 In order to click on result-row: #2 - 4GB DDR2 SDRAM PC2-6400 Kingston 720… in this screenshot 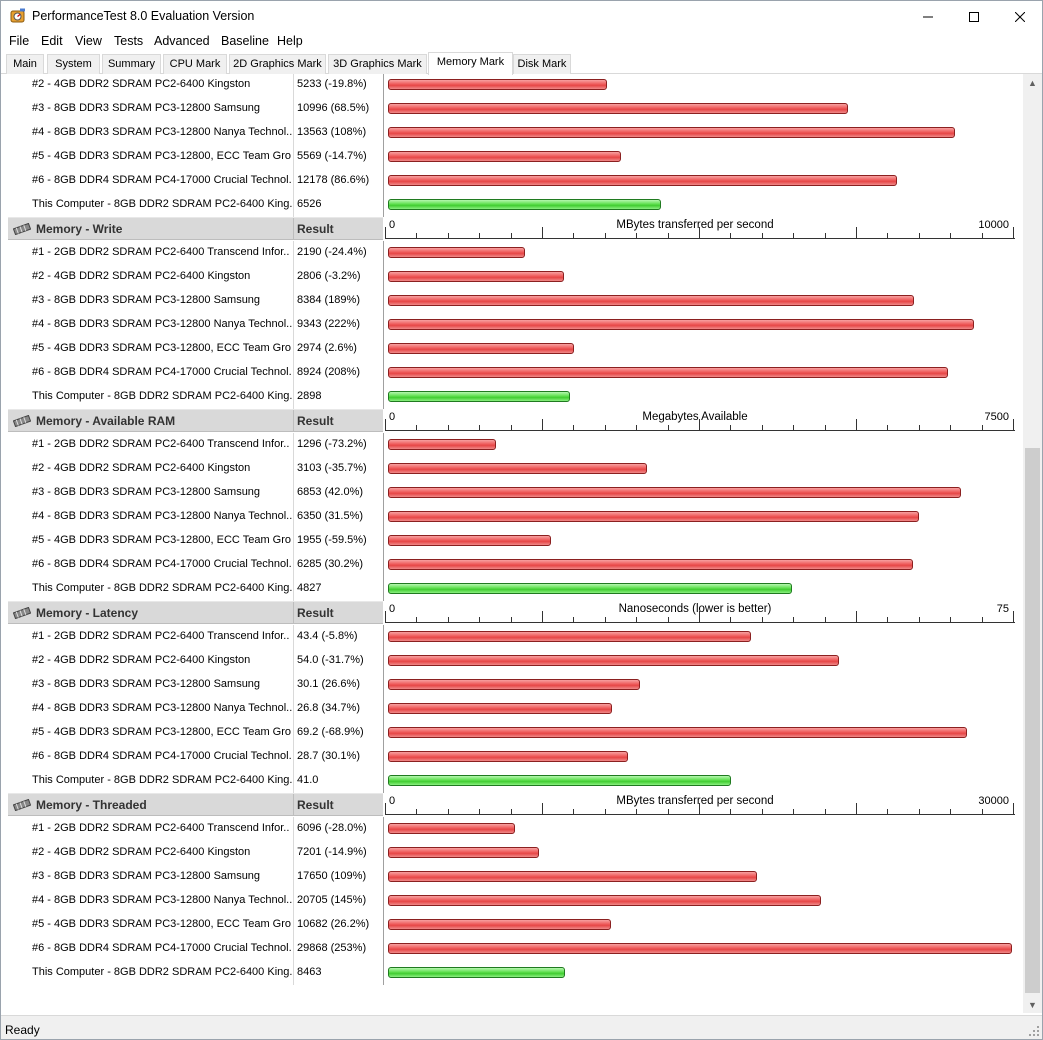, I will do `click(512, 853)`.